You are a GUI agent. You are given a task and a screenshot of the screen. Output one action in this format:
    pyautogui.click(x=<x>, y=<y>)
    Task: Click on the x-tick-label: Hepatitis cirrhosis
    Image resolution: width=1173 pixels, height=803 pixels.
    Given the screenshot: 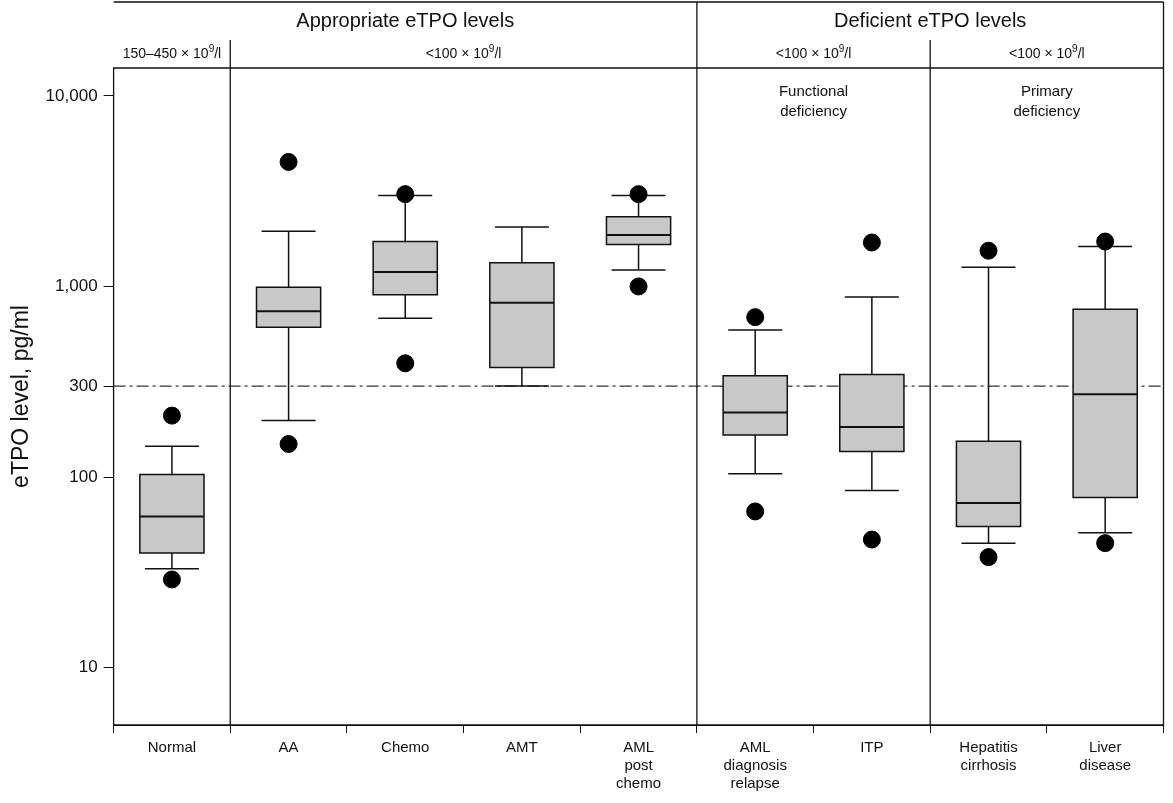 What is the action you would take?
    pyautogui.click(x=988, y=756)
    